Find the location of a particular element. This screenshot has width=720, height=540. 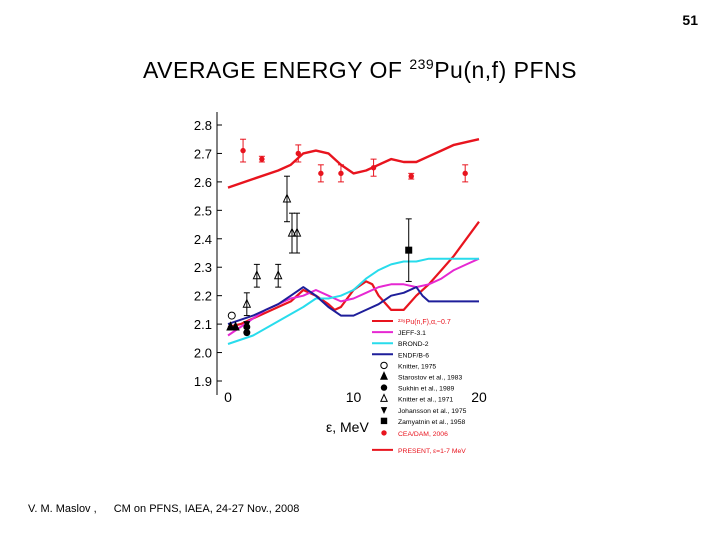

y-tick-label-2: 2.1 is located at coordinates (203, 324).